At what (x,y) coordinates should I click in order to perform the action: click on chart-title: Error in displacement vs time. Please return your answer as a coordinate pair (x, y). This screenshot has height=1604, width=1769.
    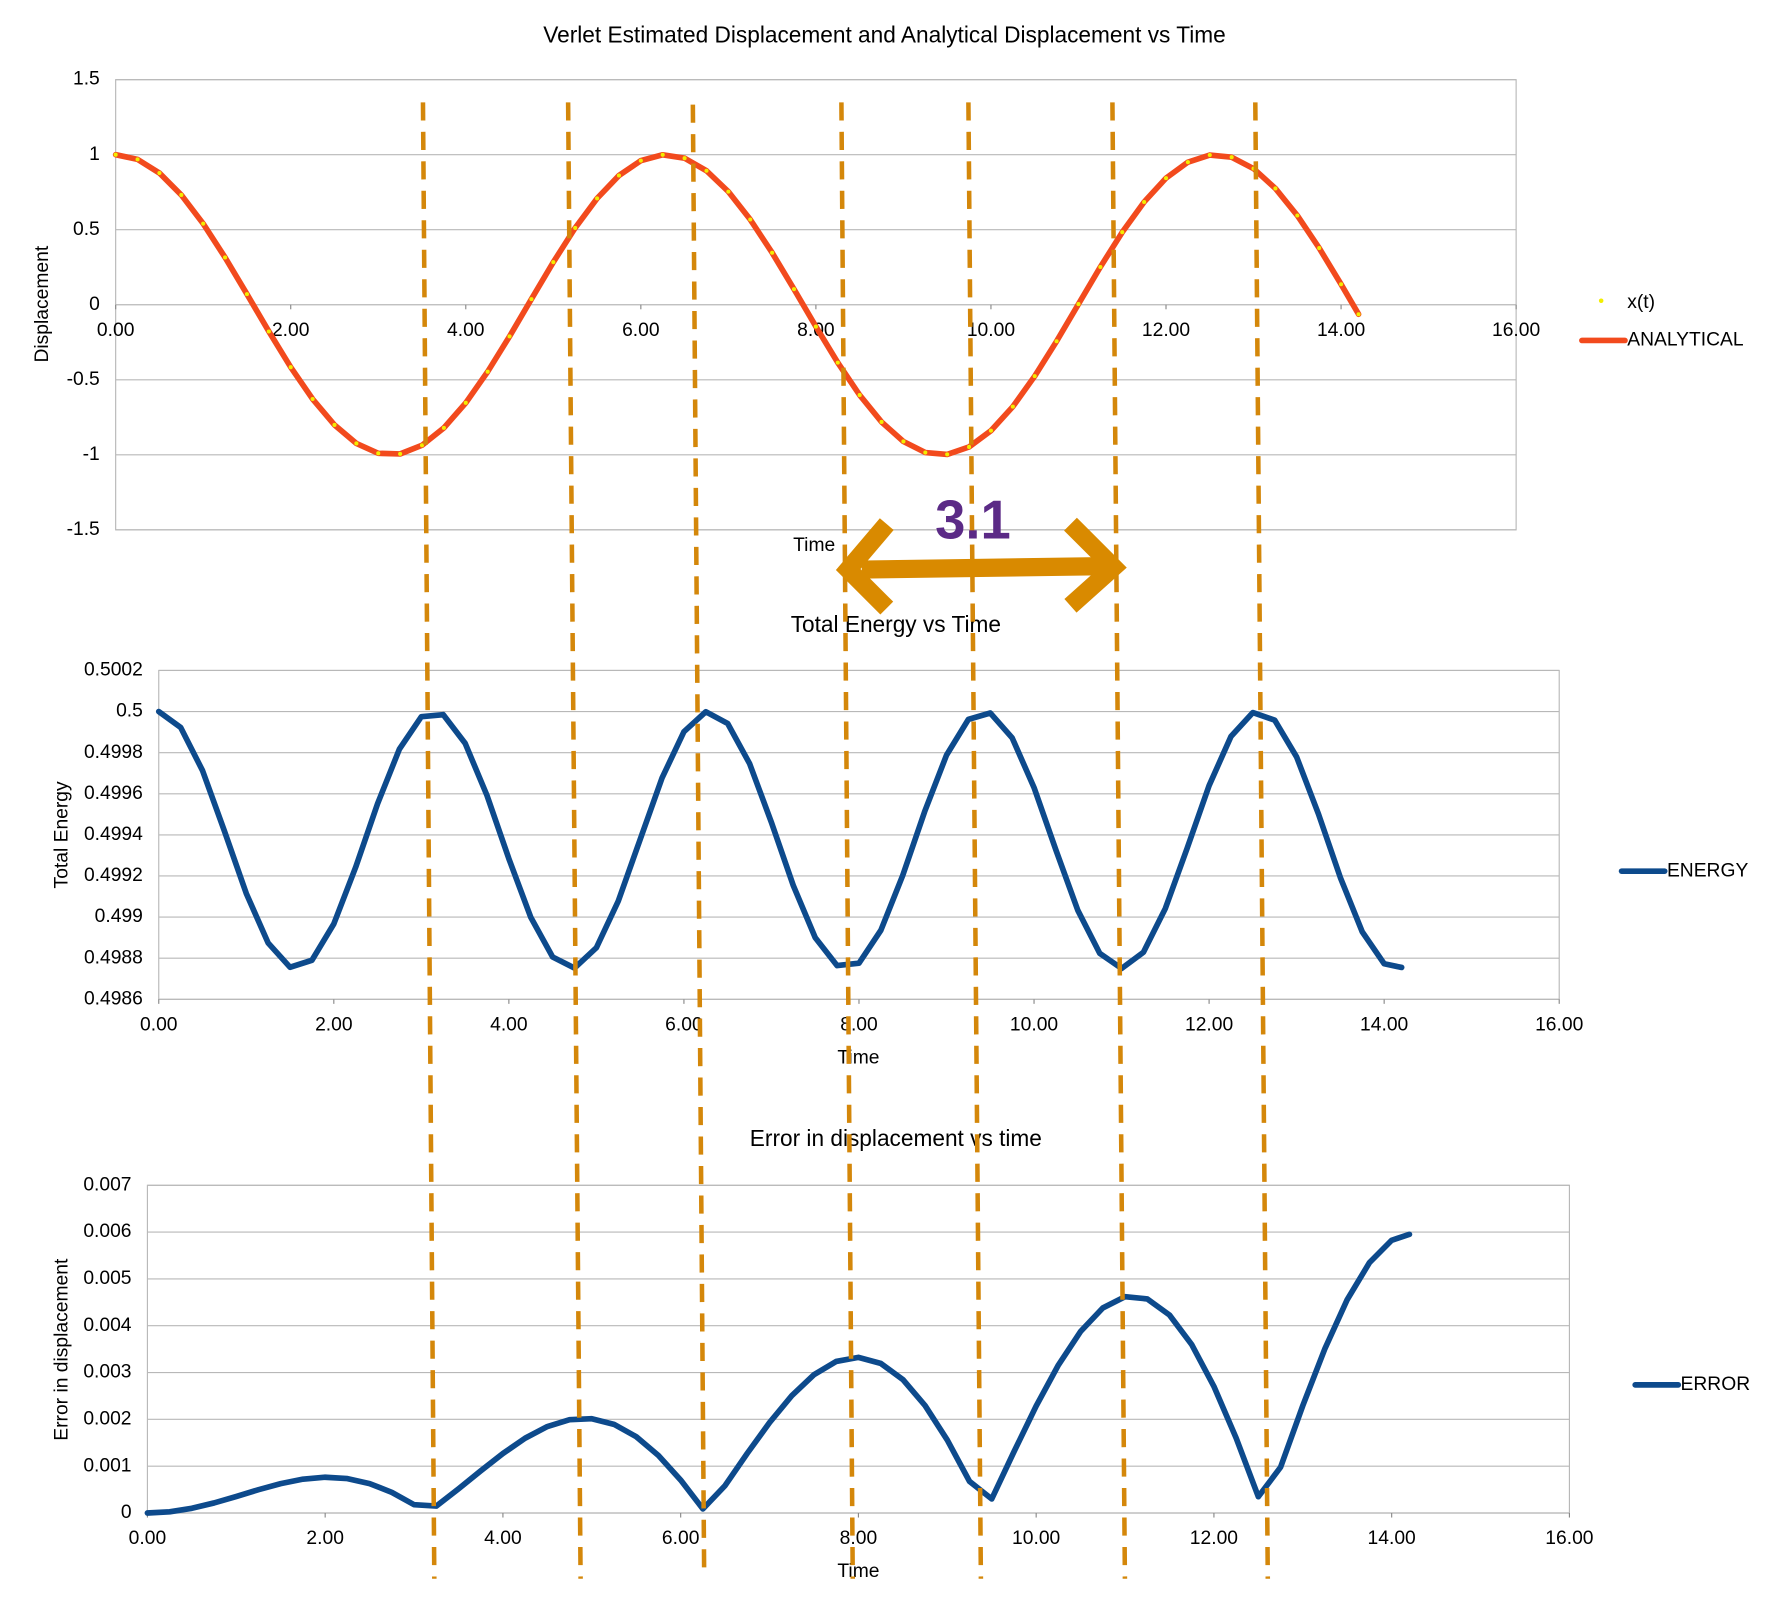
    Looking at the image, I should click on (896, 1138).